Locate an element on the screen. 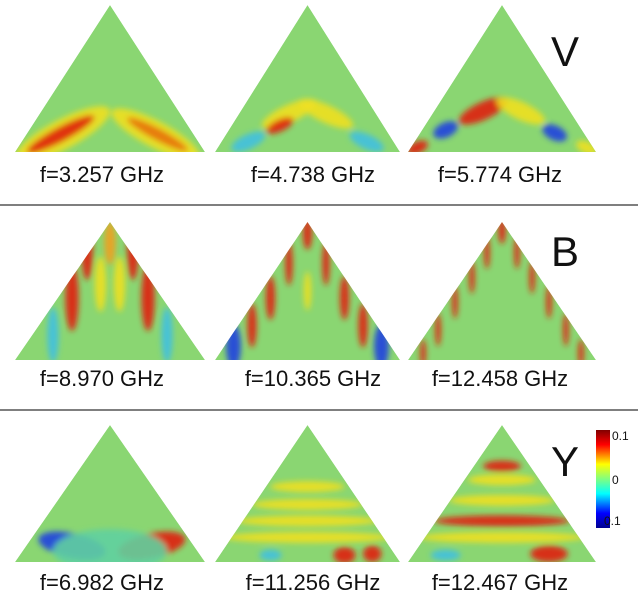 This screenshot has width=638, height=606. frequency-caption: f=10.365 GHz is located at coordinates (313, 378).